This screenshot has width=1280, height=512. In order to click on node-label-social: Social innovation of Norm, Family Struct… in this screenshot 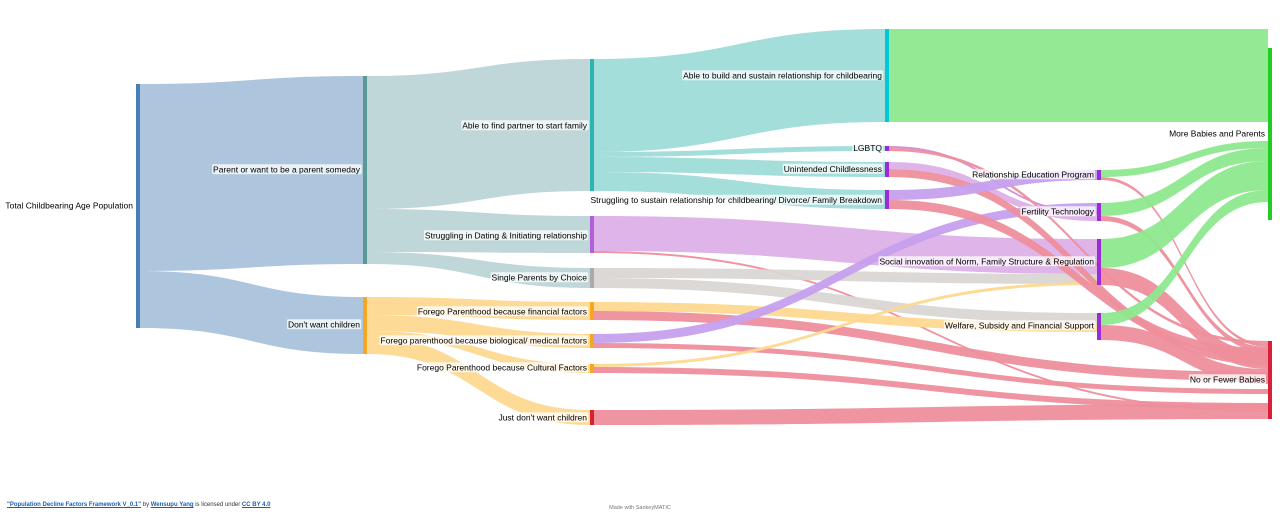, I will do `click(987, 261)`.